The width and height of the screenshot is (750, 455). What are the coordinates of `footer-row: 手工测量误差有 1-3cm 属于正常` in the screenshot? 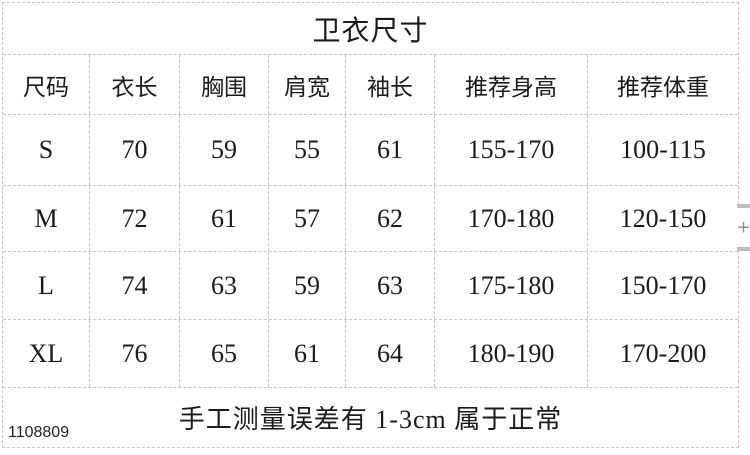 It's located at (370, 417).